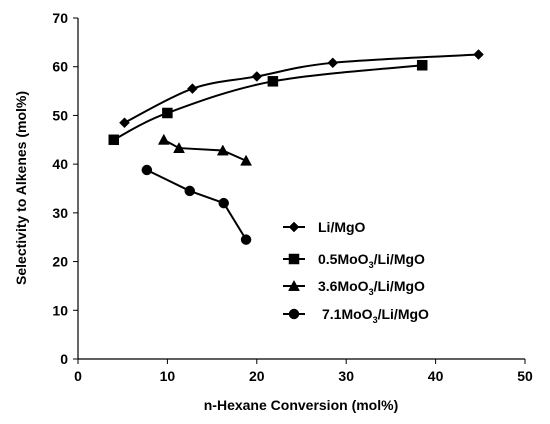 The height and width of the screenshot is (424, 550). I want to click on x-tick-label: 0, so click(78, 376).